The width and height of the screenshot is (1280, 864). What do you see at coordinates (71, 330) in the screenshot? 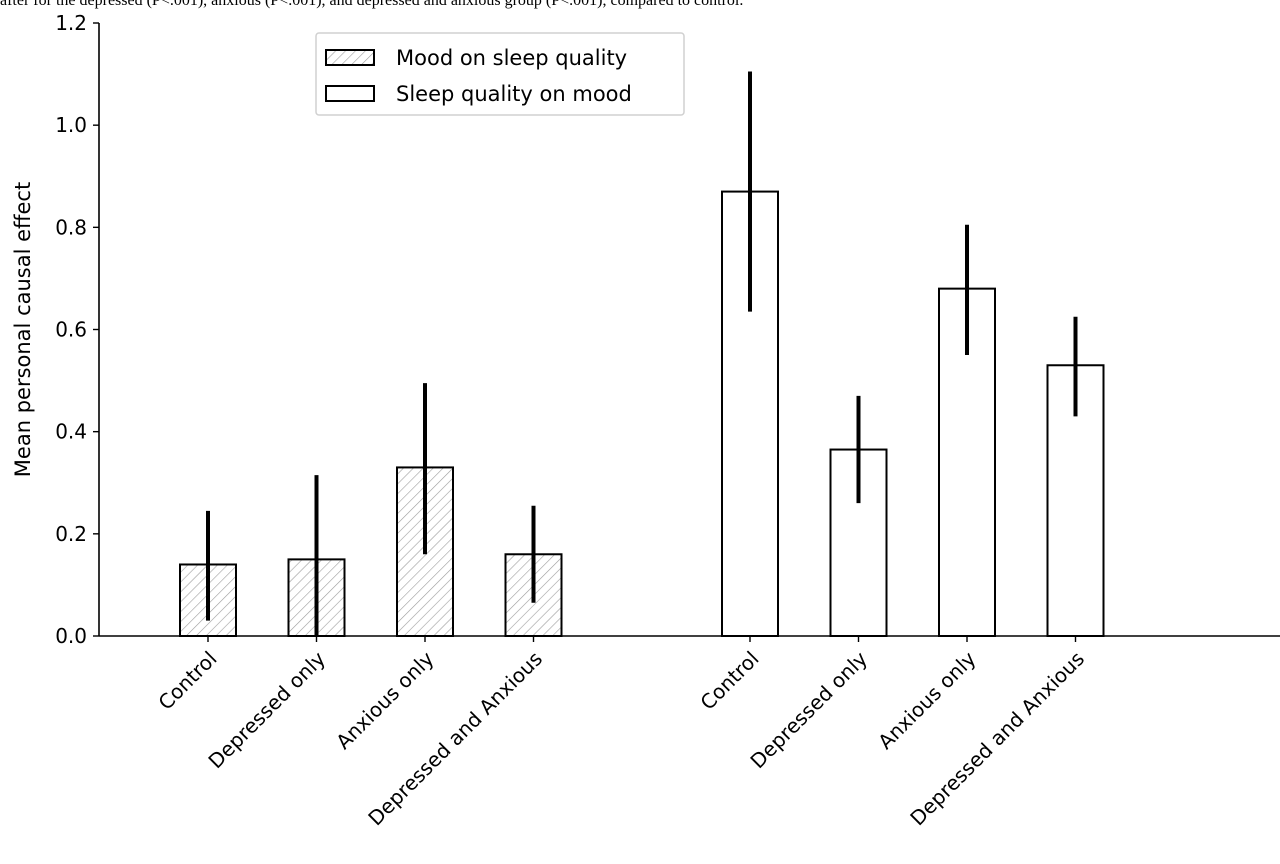
I see `y-tick-label: 0.6` at bounding box center [71, 330].